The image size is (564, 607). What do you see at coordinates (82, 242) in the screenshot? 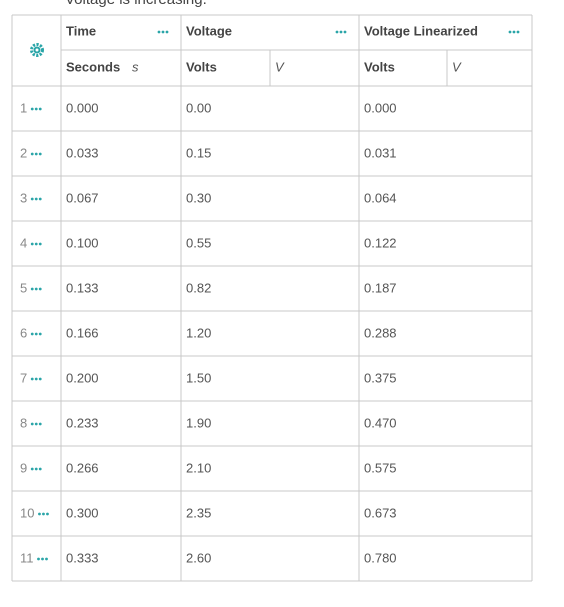
I see `cell: 0.100` at bounding box center [82, 242].